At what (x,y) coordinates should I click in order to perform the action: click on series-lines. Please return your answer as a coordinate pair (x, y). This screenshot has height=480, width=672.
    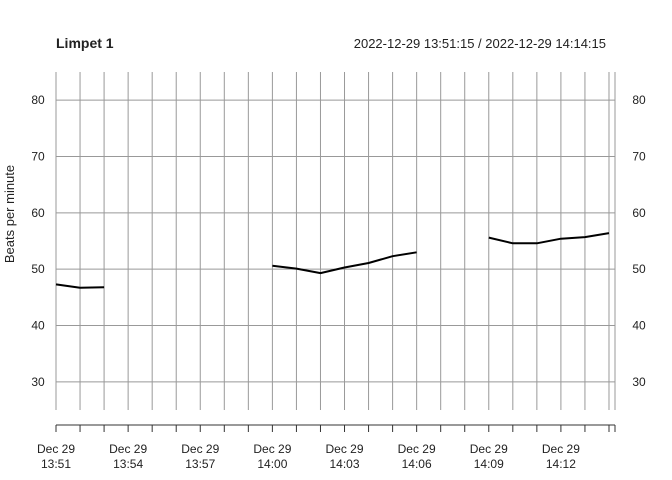
    Looking at the image, I should click on (332, 260).